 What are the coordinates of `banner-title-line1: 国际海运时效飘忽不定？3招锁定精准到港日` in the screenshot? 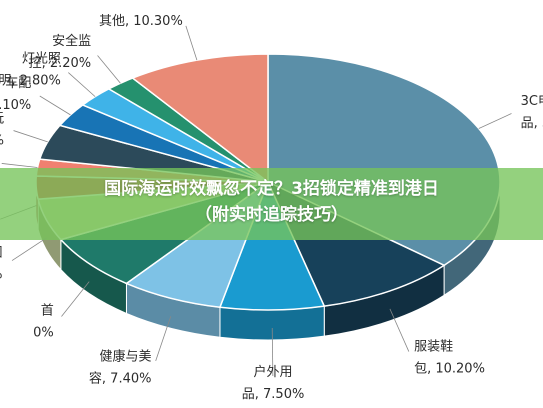 It's located at (271, 189).